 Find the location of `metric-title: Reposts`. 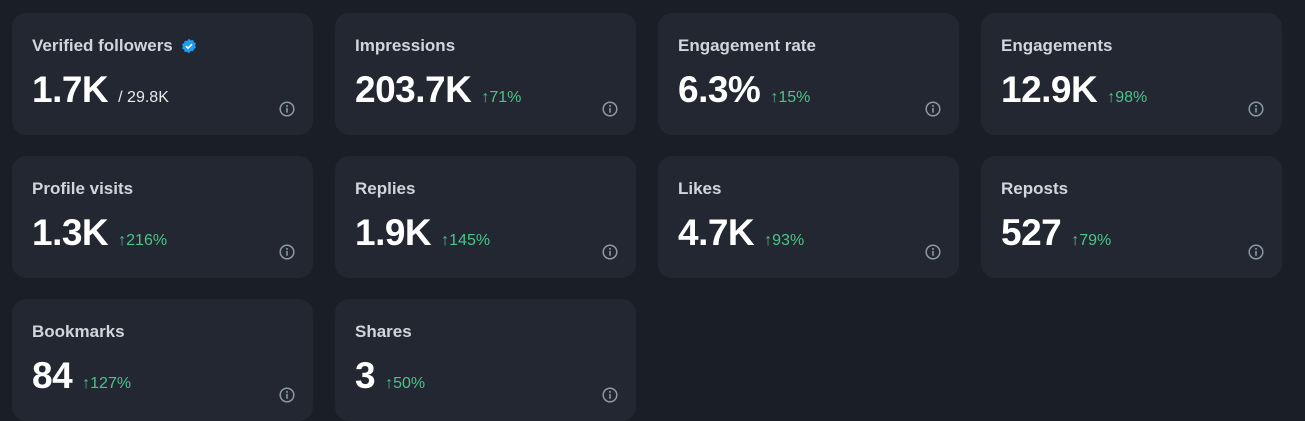

metric-title: Reposts is located at coordinates (1035, 188).